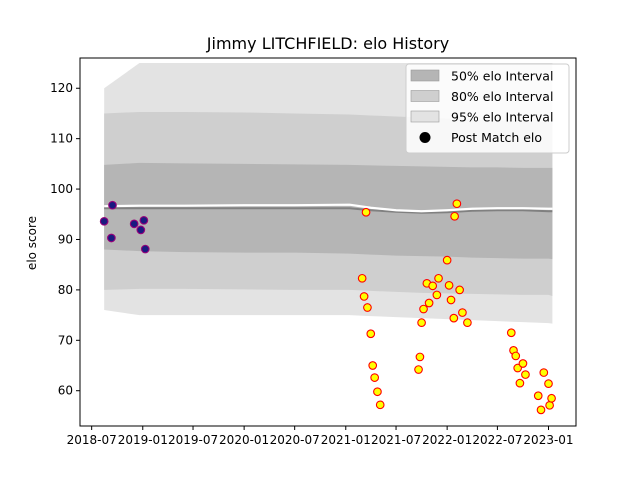  I want to click on legend-swatch-band95, so click(425, 116).